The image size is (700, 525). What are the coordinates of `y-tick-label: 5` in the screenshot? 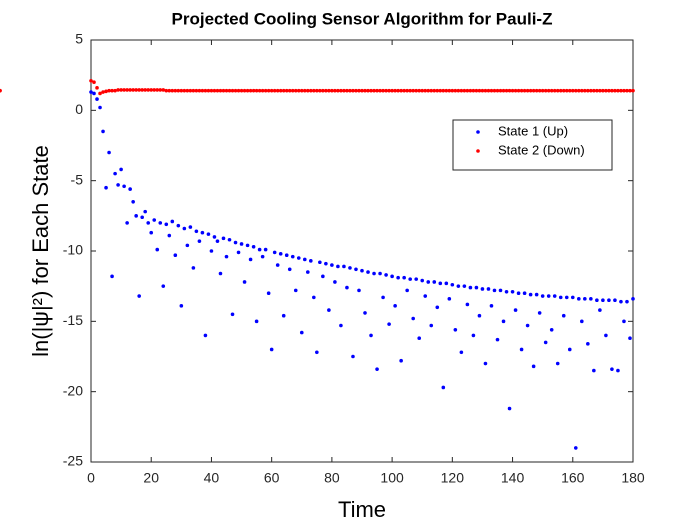 It's located at (79, 39).